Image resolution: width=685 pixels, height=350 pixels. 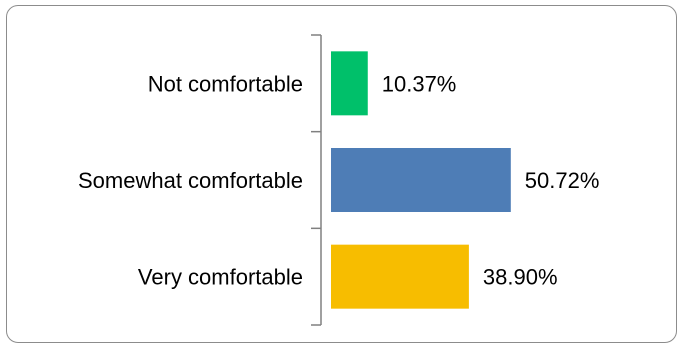 I want to click on category-axis, so click(x=316, y=180).